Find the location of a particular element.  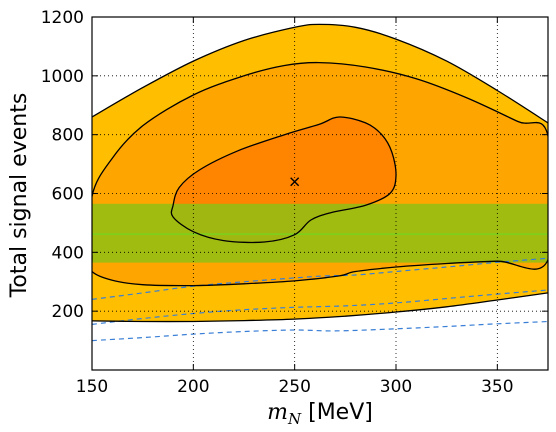

y-tick-label: 800 is located at coordinates (68, 136).